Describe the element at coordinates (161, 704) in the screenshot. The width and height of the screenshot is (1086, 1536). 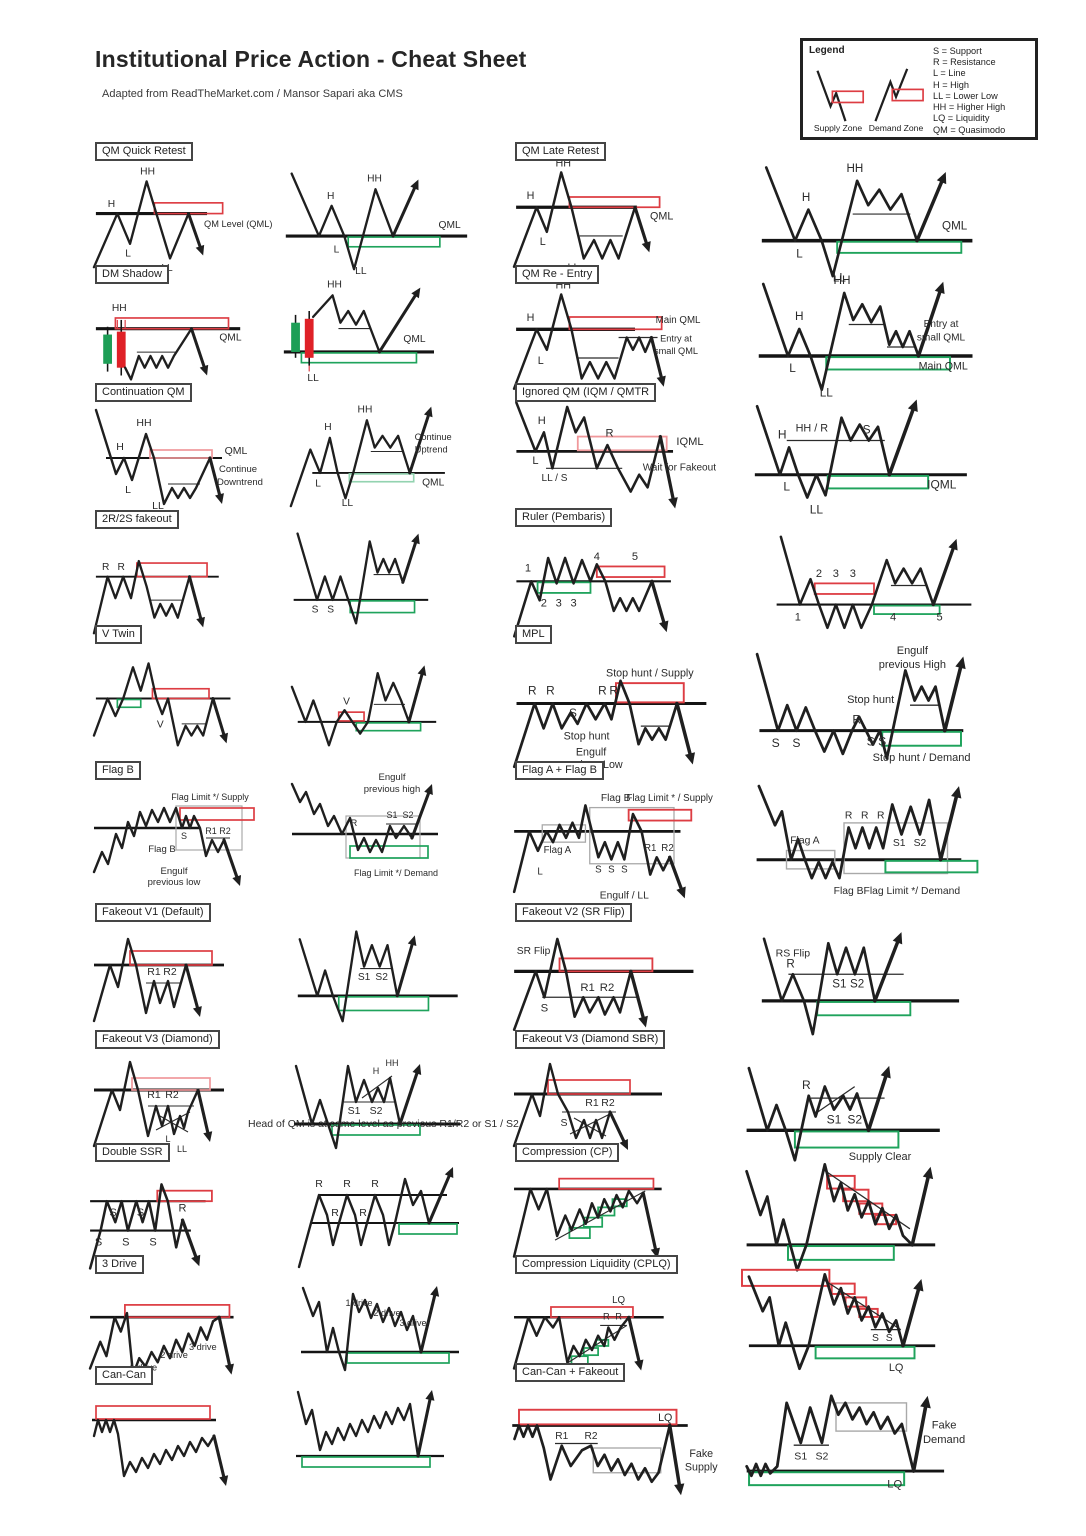
I see `diagram-svg-v-twin-bearish: V` at that location.